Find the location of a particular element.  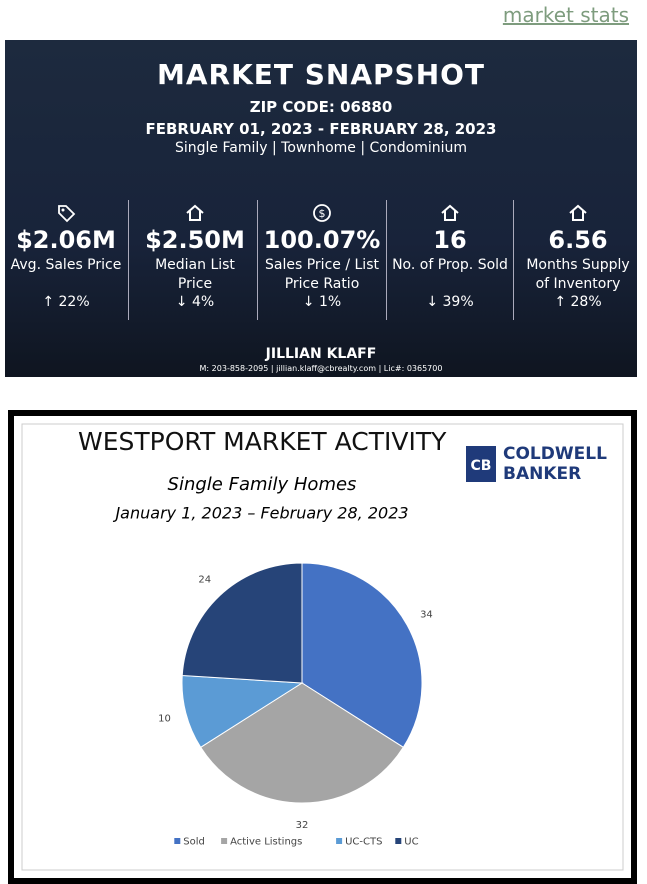

brand-line: BANKER is located at coordinates (542, 474).